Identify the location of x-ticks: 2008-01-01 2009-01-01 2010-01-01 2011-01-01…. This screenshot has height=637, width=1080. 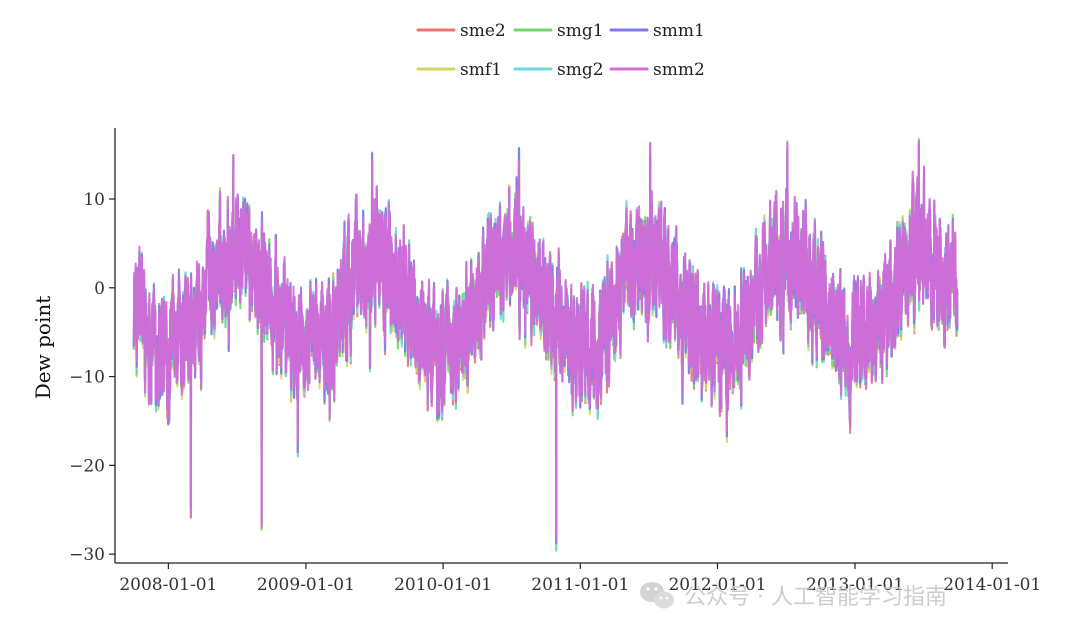
(580, 579).